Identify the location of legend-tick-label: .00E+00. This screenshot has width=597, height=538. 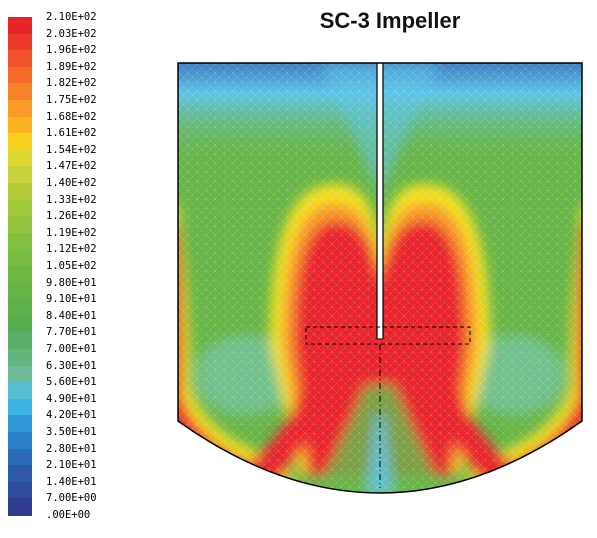
(68, 515).